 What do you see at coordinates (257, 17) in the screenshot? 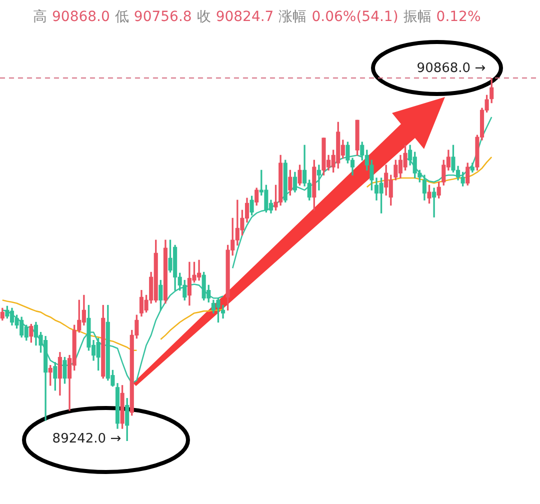
I see `chart-title: 高 90868.0 低 90756.8 收 90824.7 涨幅 0.06%(54.1) 振幅 0.12%` at bounding box center [257, 17].